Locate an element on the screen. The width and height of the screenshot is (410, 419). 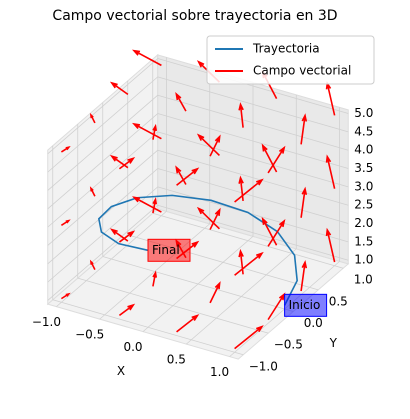
x-axis-label: X is located at coordinates (121, 371).